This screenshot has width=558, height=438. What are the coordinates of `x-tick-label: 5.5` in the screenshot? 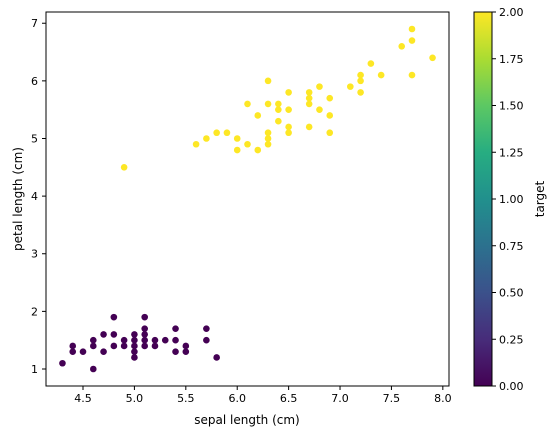 It's located at (186, 398).